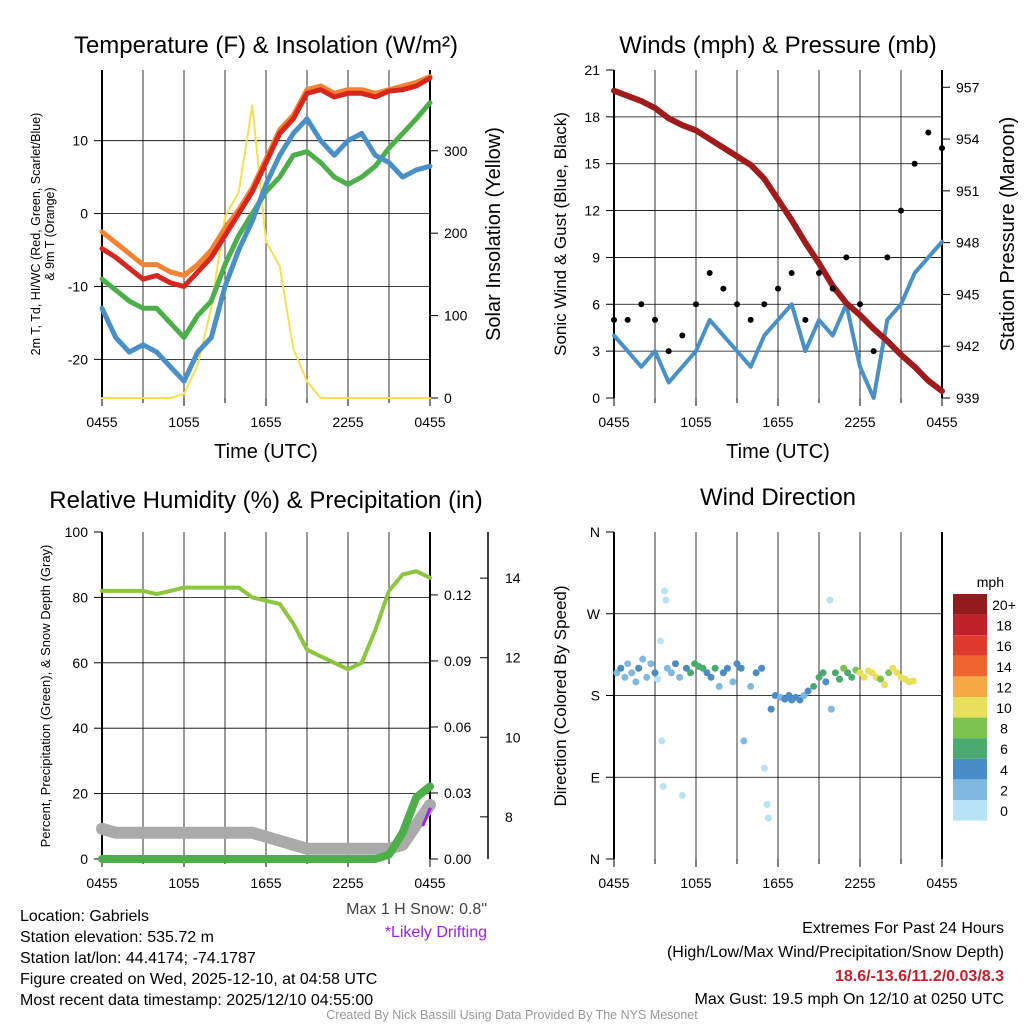 The height and width of the screenshot is (1024, 1024). What do you see at coordinates (777, 422) in the screenshot?
I see `winds-xtick-label: 1655` at bounding box center [777, 422].